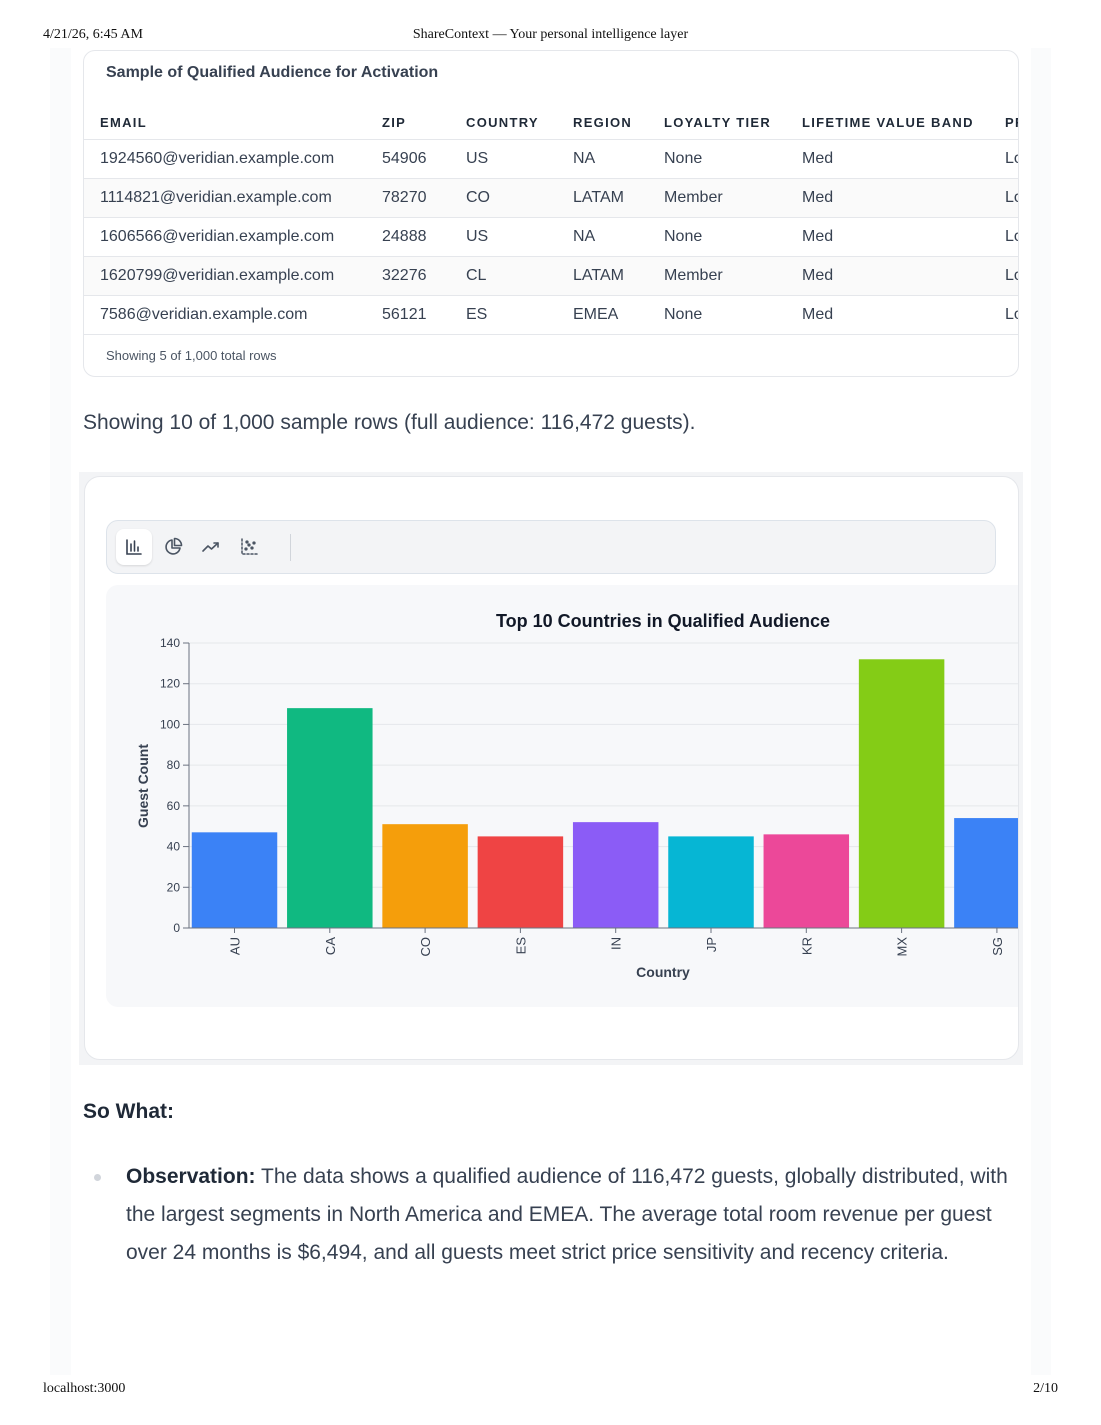 The width and height of the screenshot is (1101, 1425). I want to click on print-url: localhost:3000, so click(84, 1388).